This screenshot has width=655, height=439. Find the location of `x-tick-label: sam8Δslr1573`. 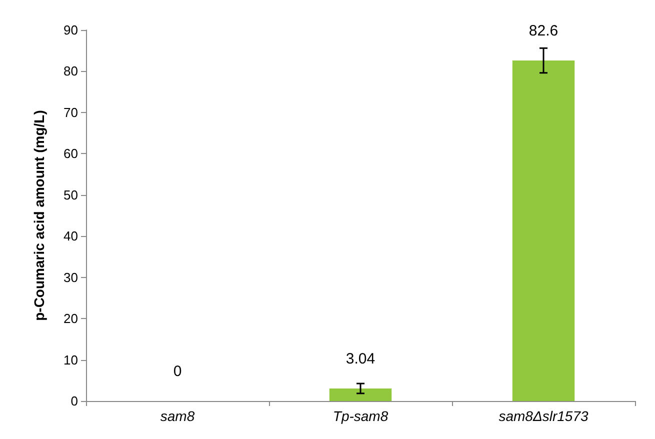

x-tick-label: sam8Δslr1573 is located at coordinates (543, 416).